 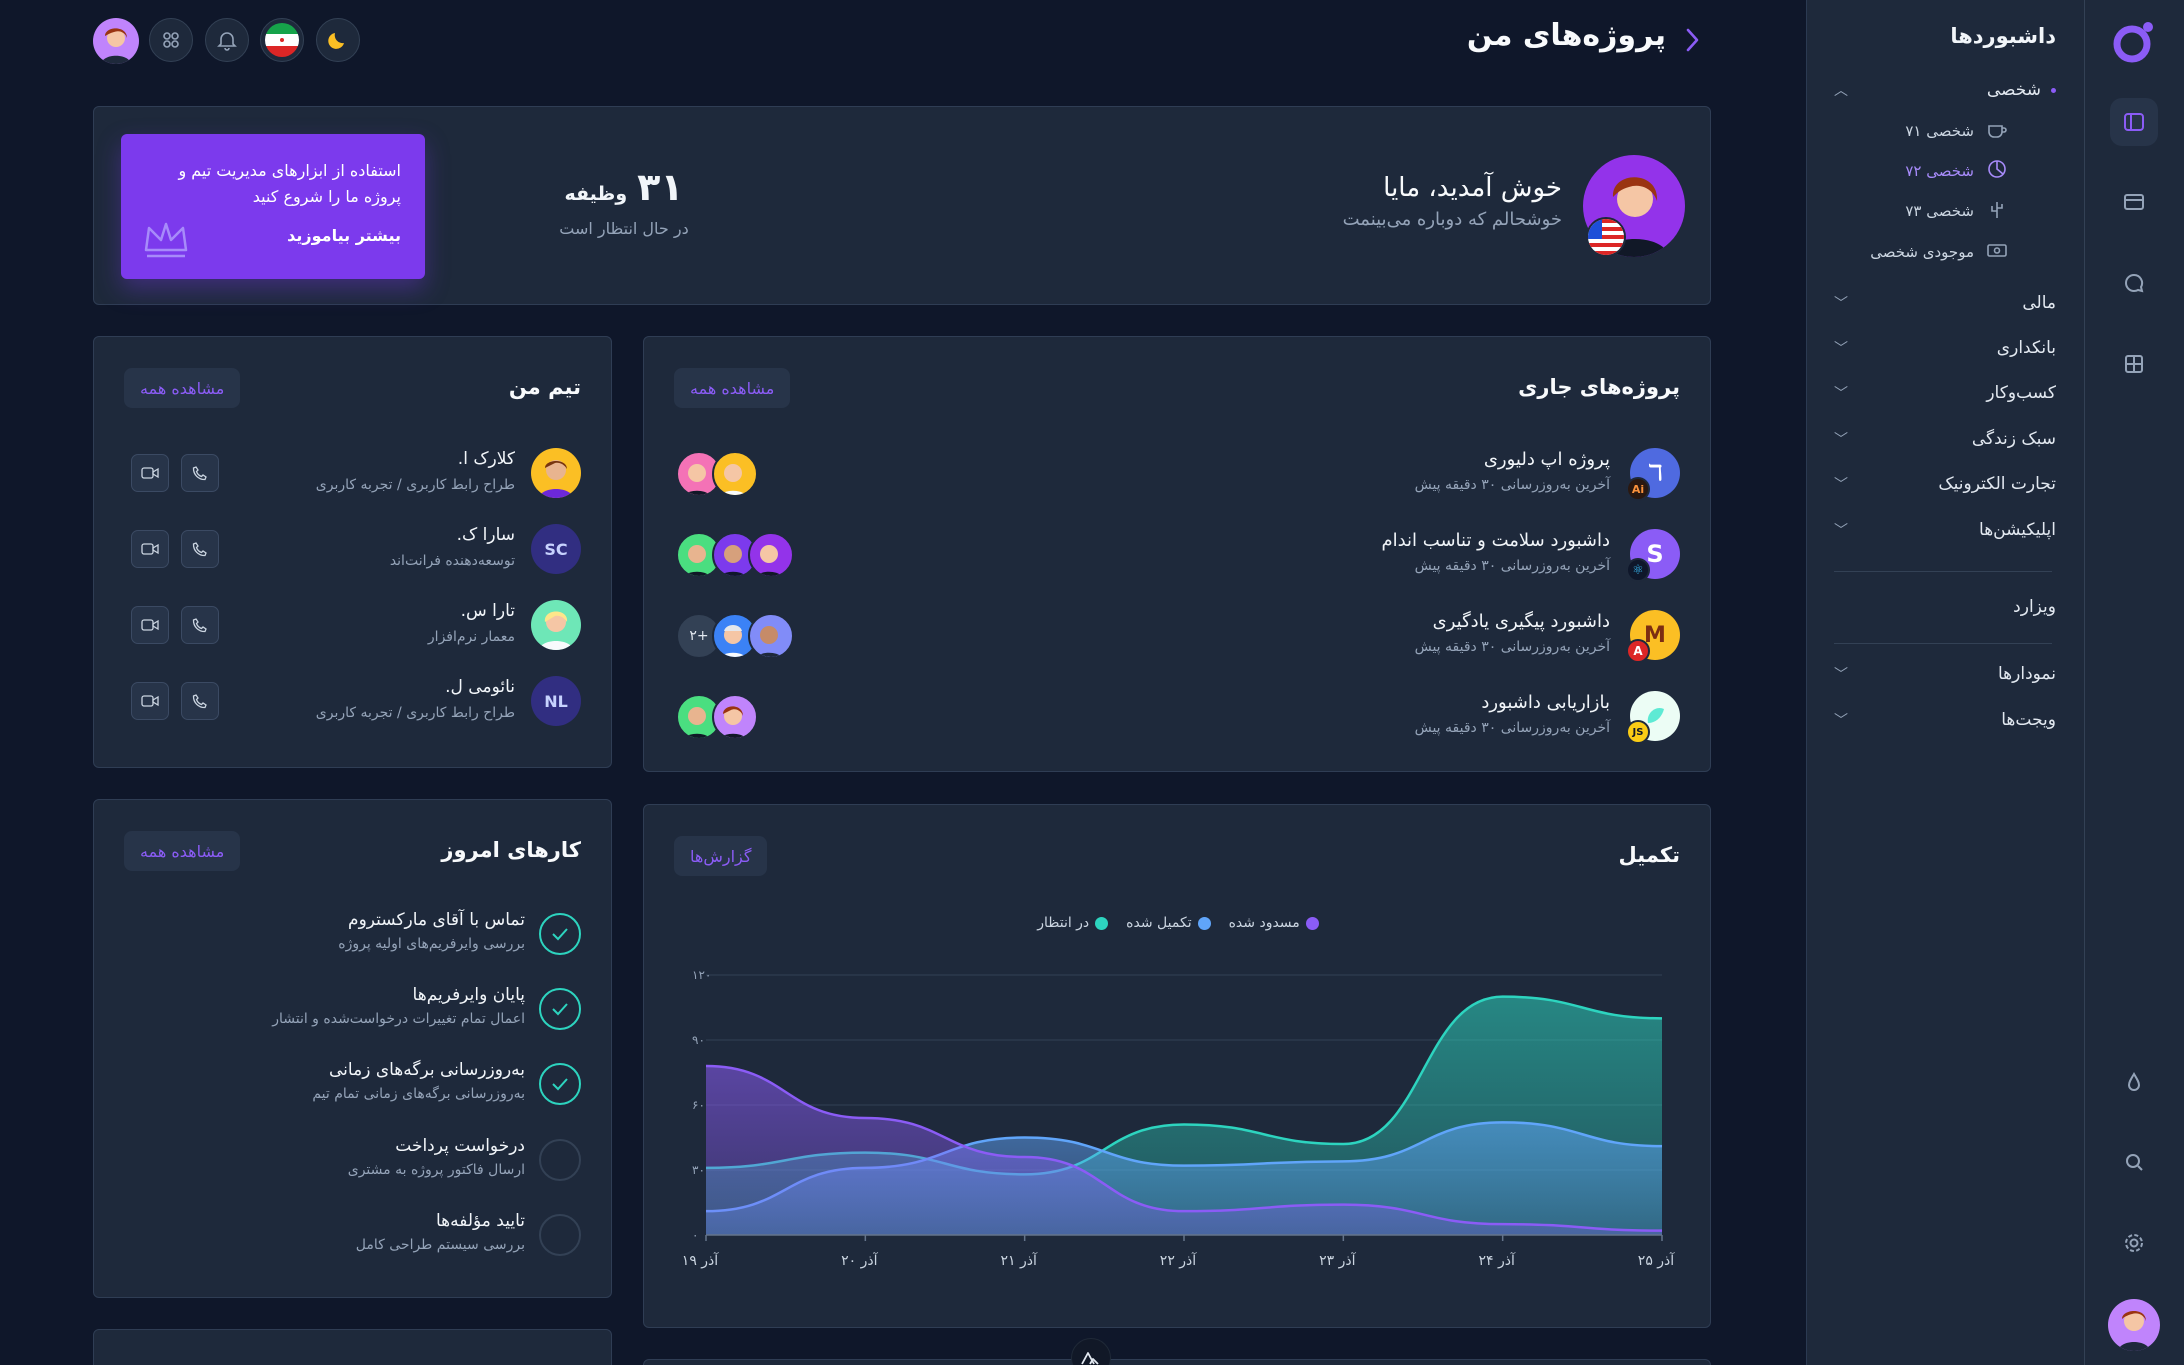 I want to click on sidebar-item-finance: مالی ﹀, so click(x=1945, y=303).